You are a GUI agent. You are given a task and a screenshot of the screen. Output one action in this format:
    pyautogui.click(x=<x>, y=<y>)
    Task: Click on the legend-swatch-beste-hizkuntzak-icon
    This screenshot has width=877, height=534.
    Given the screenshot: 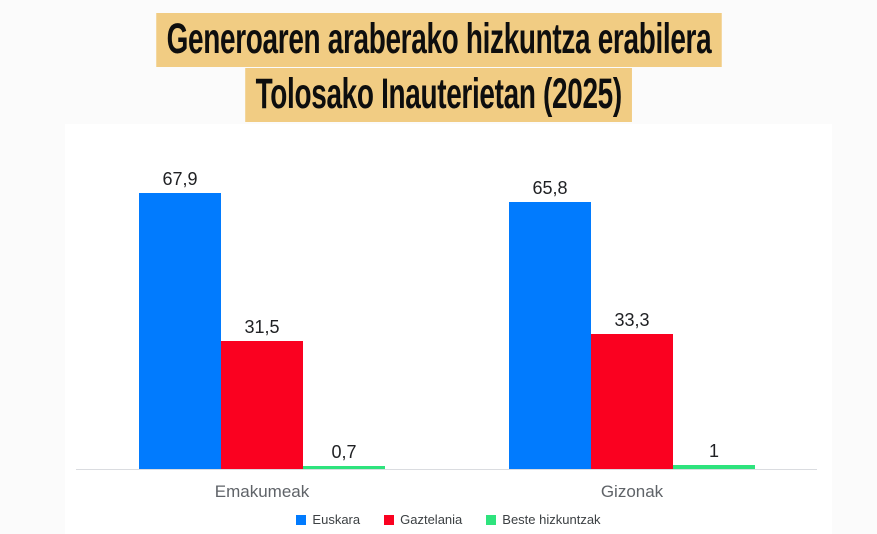 What is the action you would take?
    pyautogui.click(x=491, y=519)
    